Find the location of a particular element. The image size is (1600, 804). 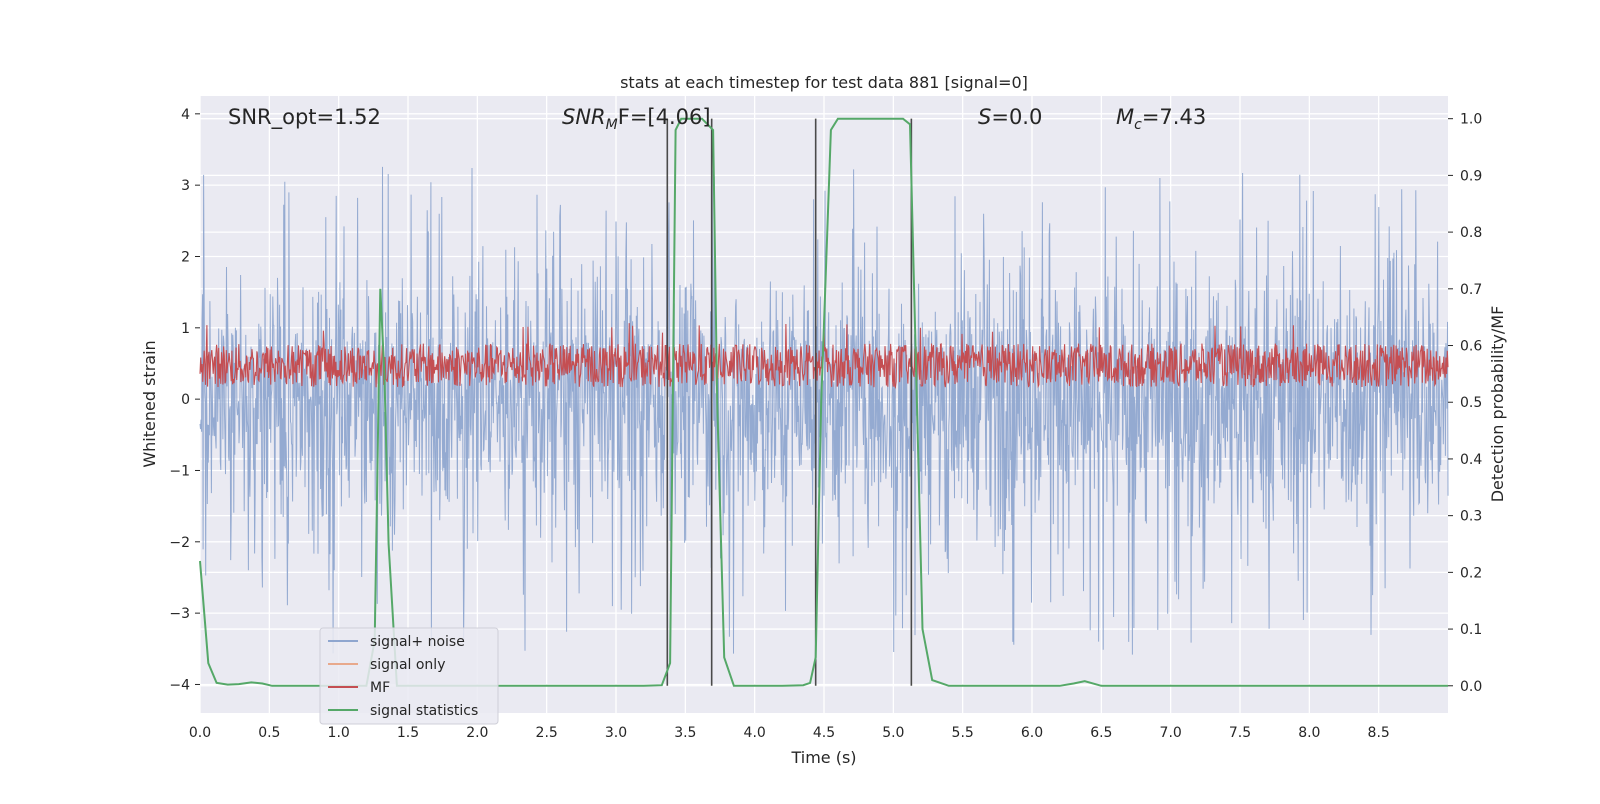

snr-mf-base: SNR is located at coordinates (584, 117).